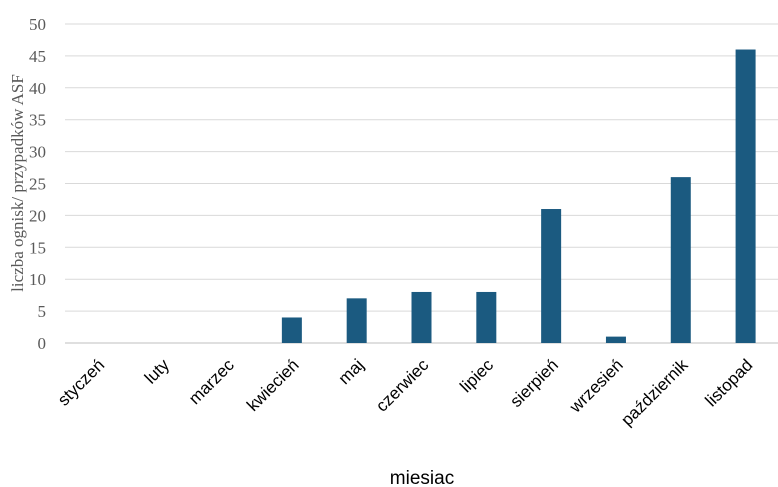 This screenshot has height=487, width=778. I want to click on y-tick-label: 0, so click(42, 343).